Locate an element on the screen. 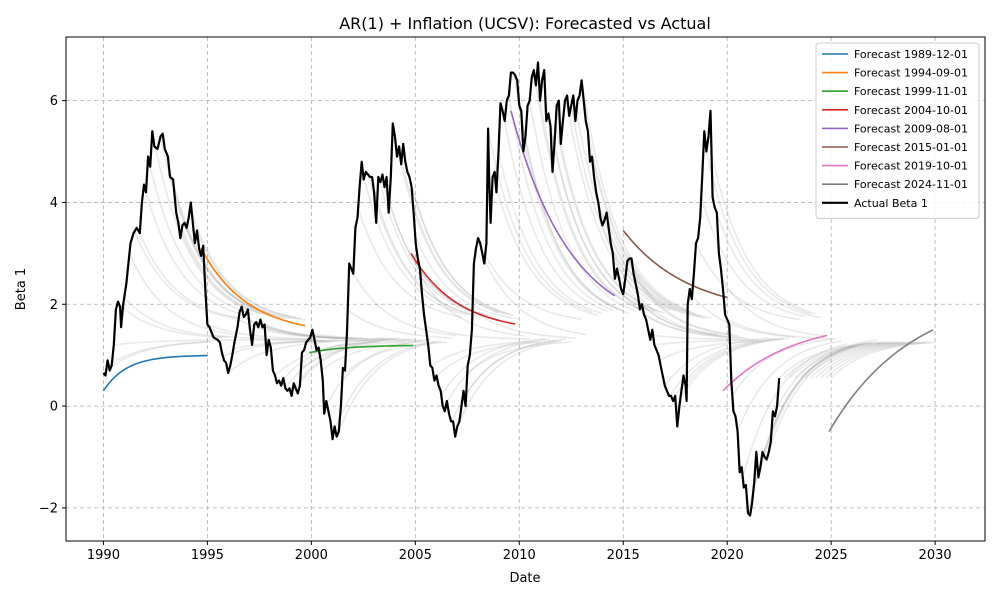 The width and height of the screenshot is (1000, 600). x-axis-label: Date is located at coordinates (524, 578).